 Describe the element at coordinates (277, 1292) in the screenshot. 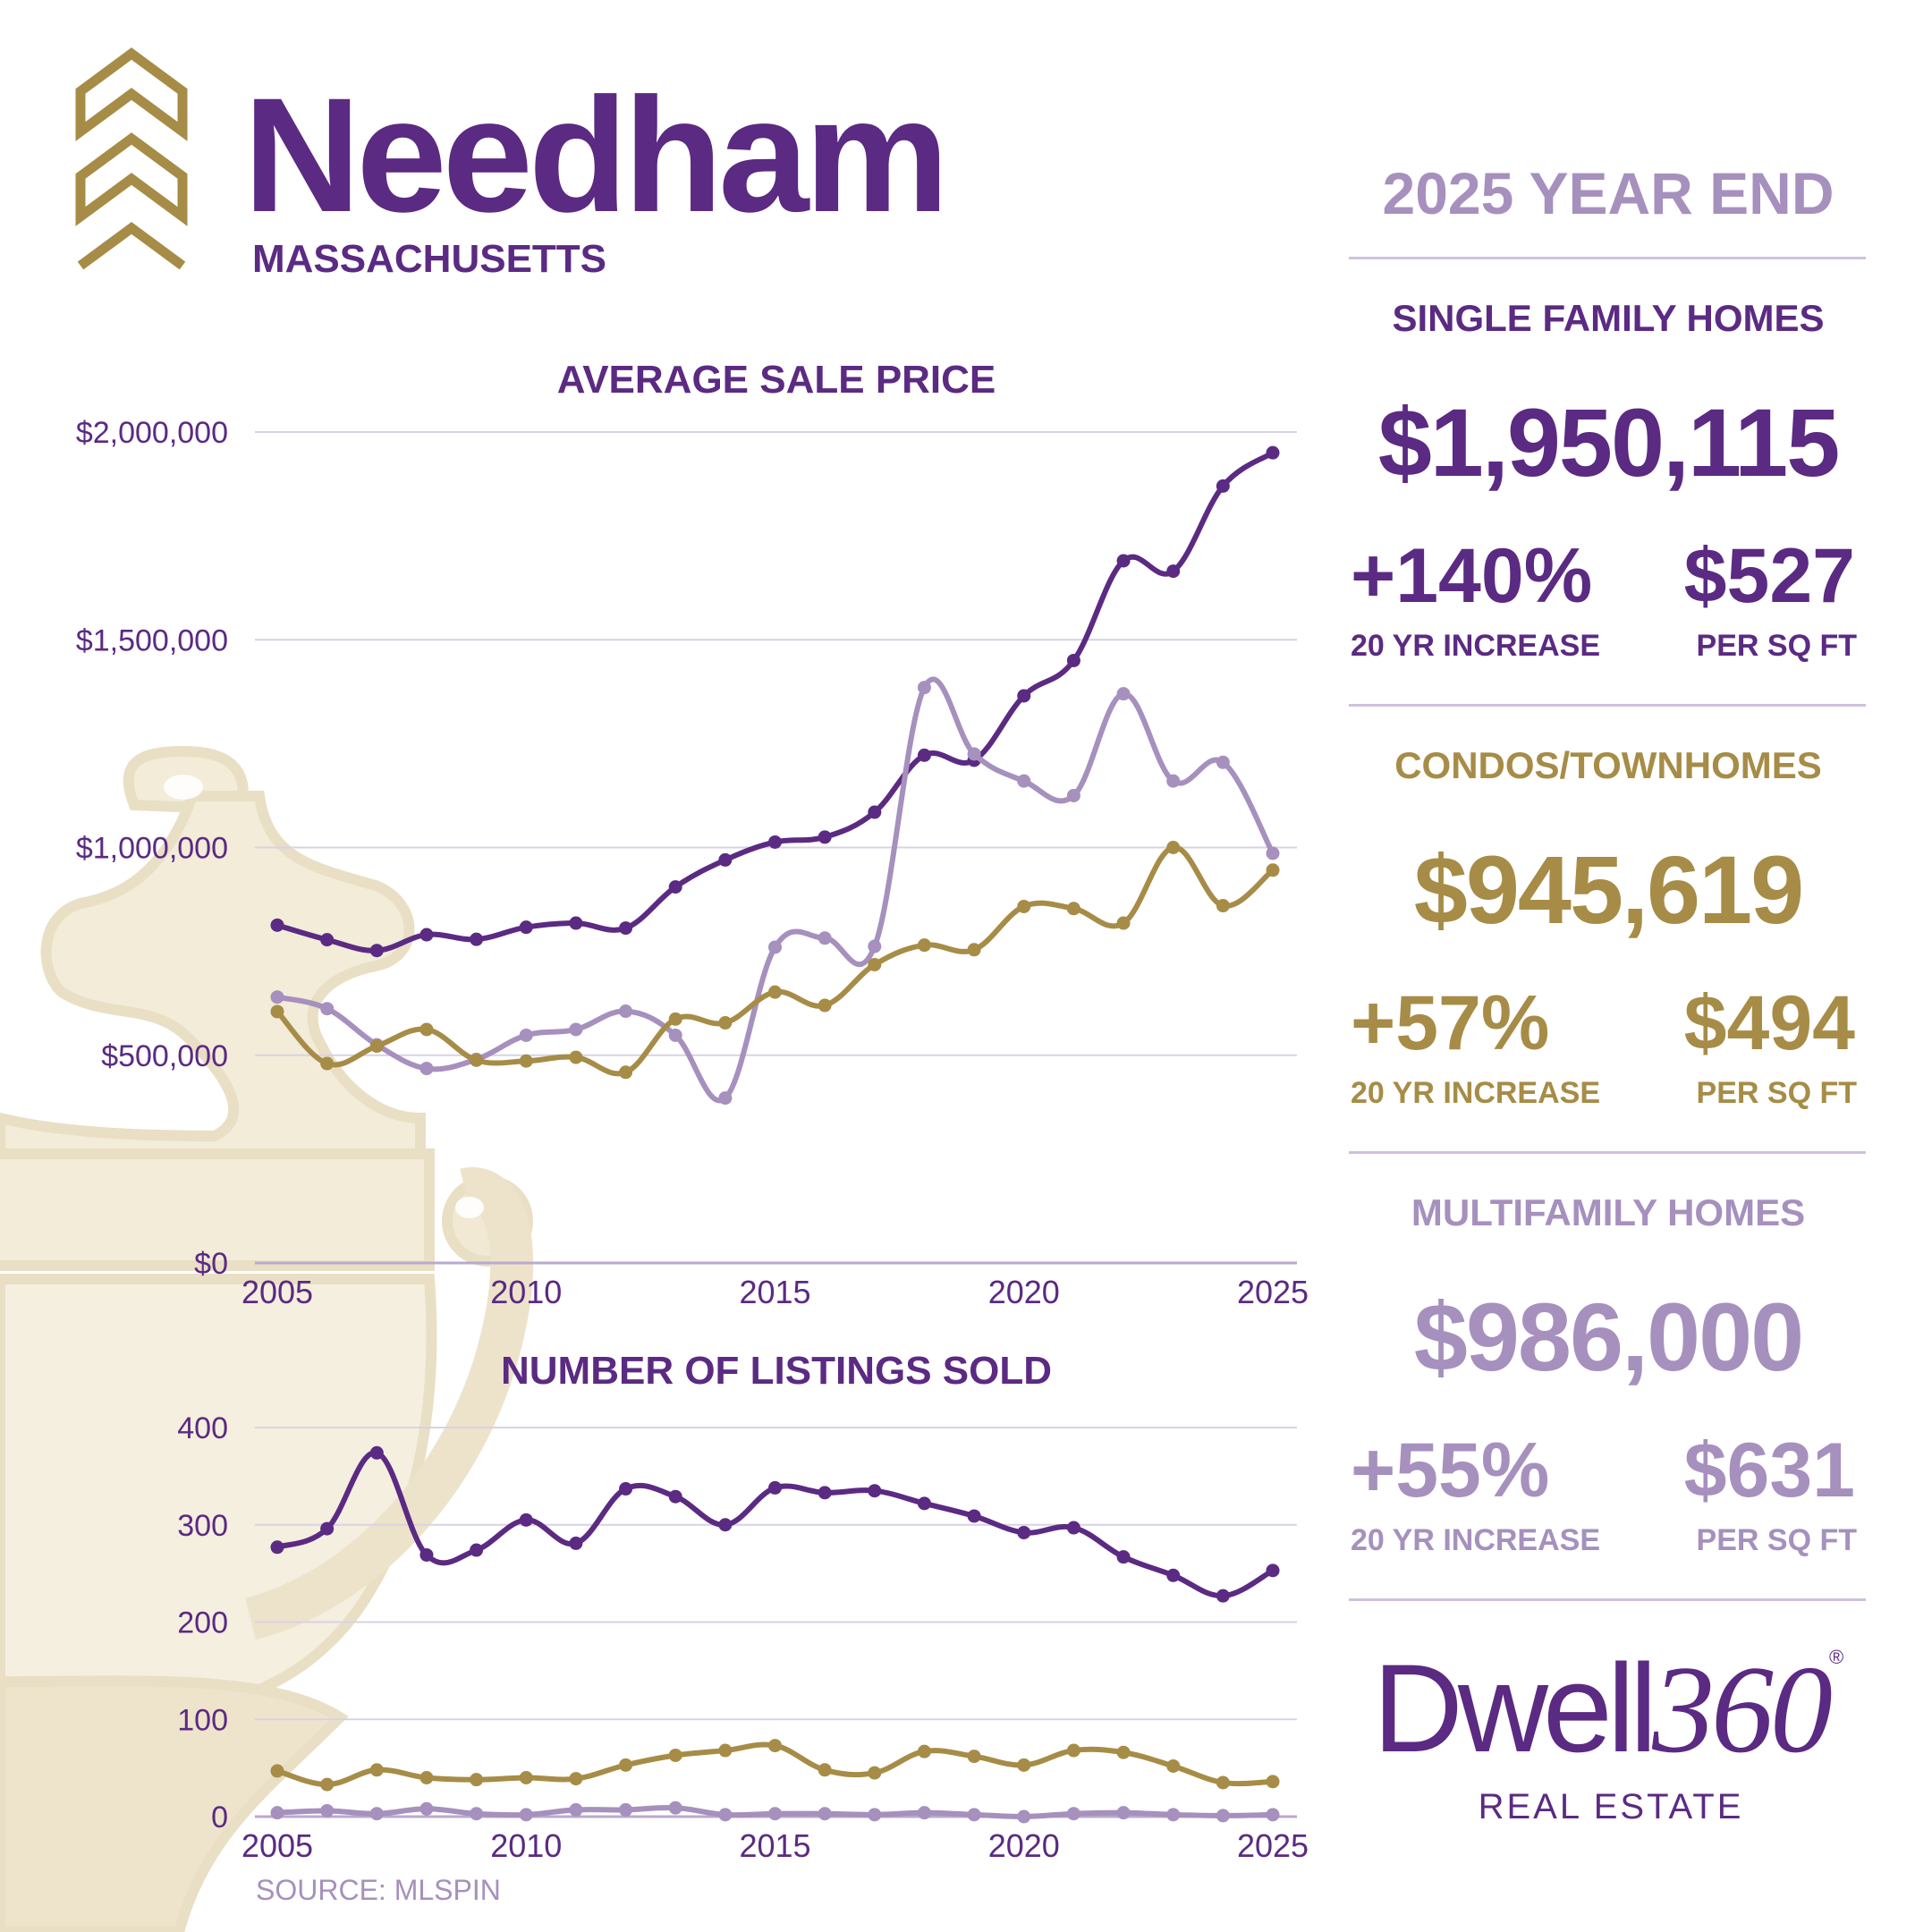

I see `price-x-tick-label: 2005` at that location.